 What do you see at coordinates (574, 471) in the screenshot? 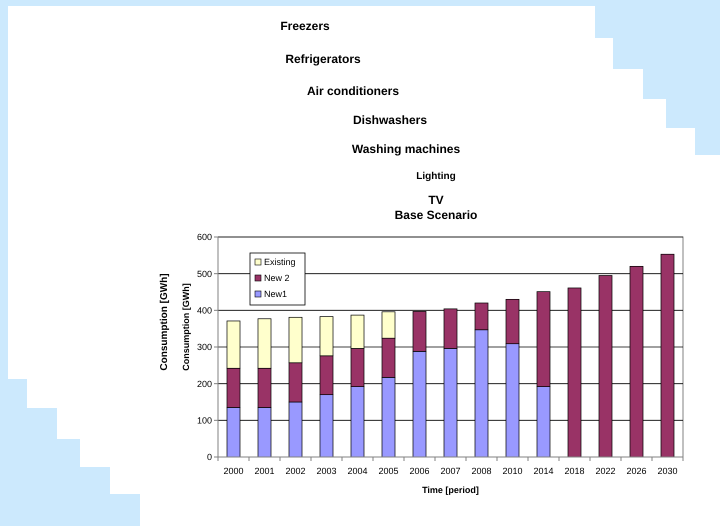
I see `x-tick-label: 2018` at bounding box center [574, 471].